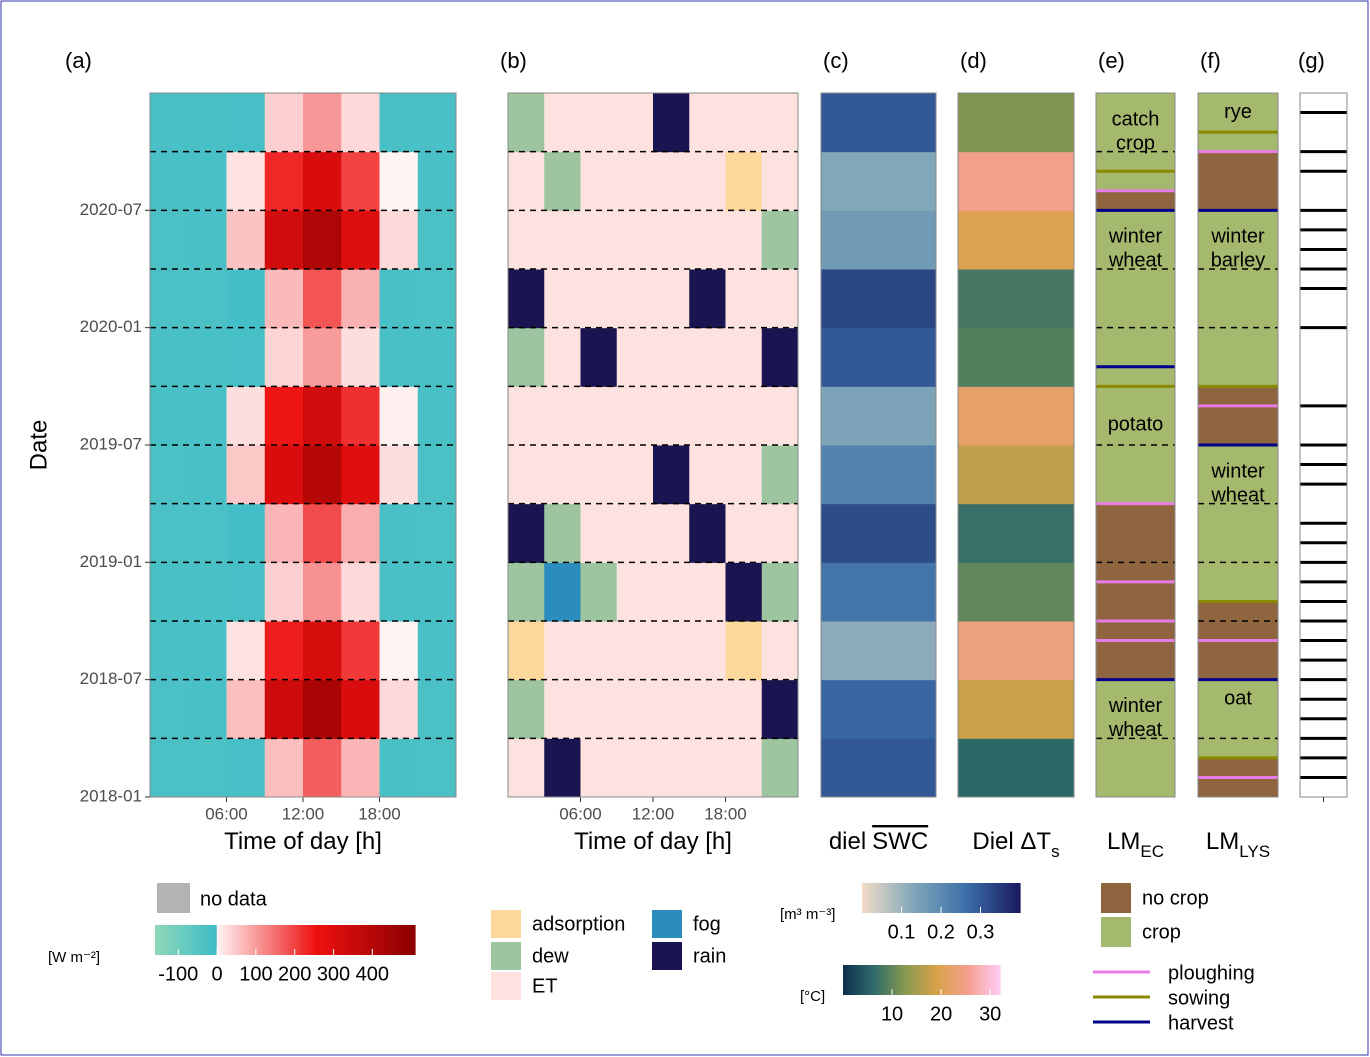  Describe the element at coordinates (1015, 844) in the screenshot. I see `x-axis-title: Diel ΔTs` at that location.